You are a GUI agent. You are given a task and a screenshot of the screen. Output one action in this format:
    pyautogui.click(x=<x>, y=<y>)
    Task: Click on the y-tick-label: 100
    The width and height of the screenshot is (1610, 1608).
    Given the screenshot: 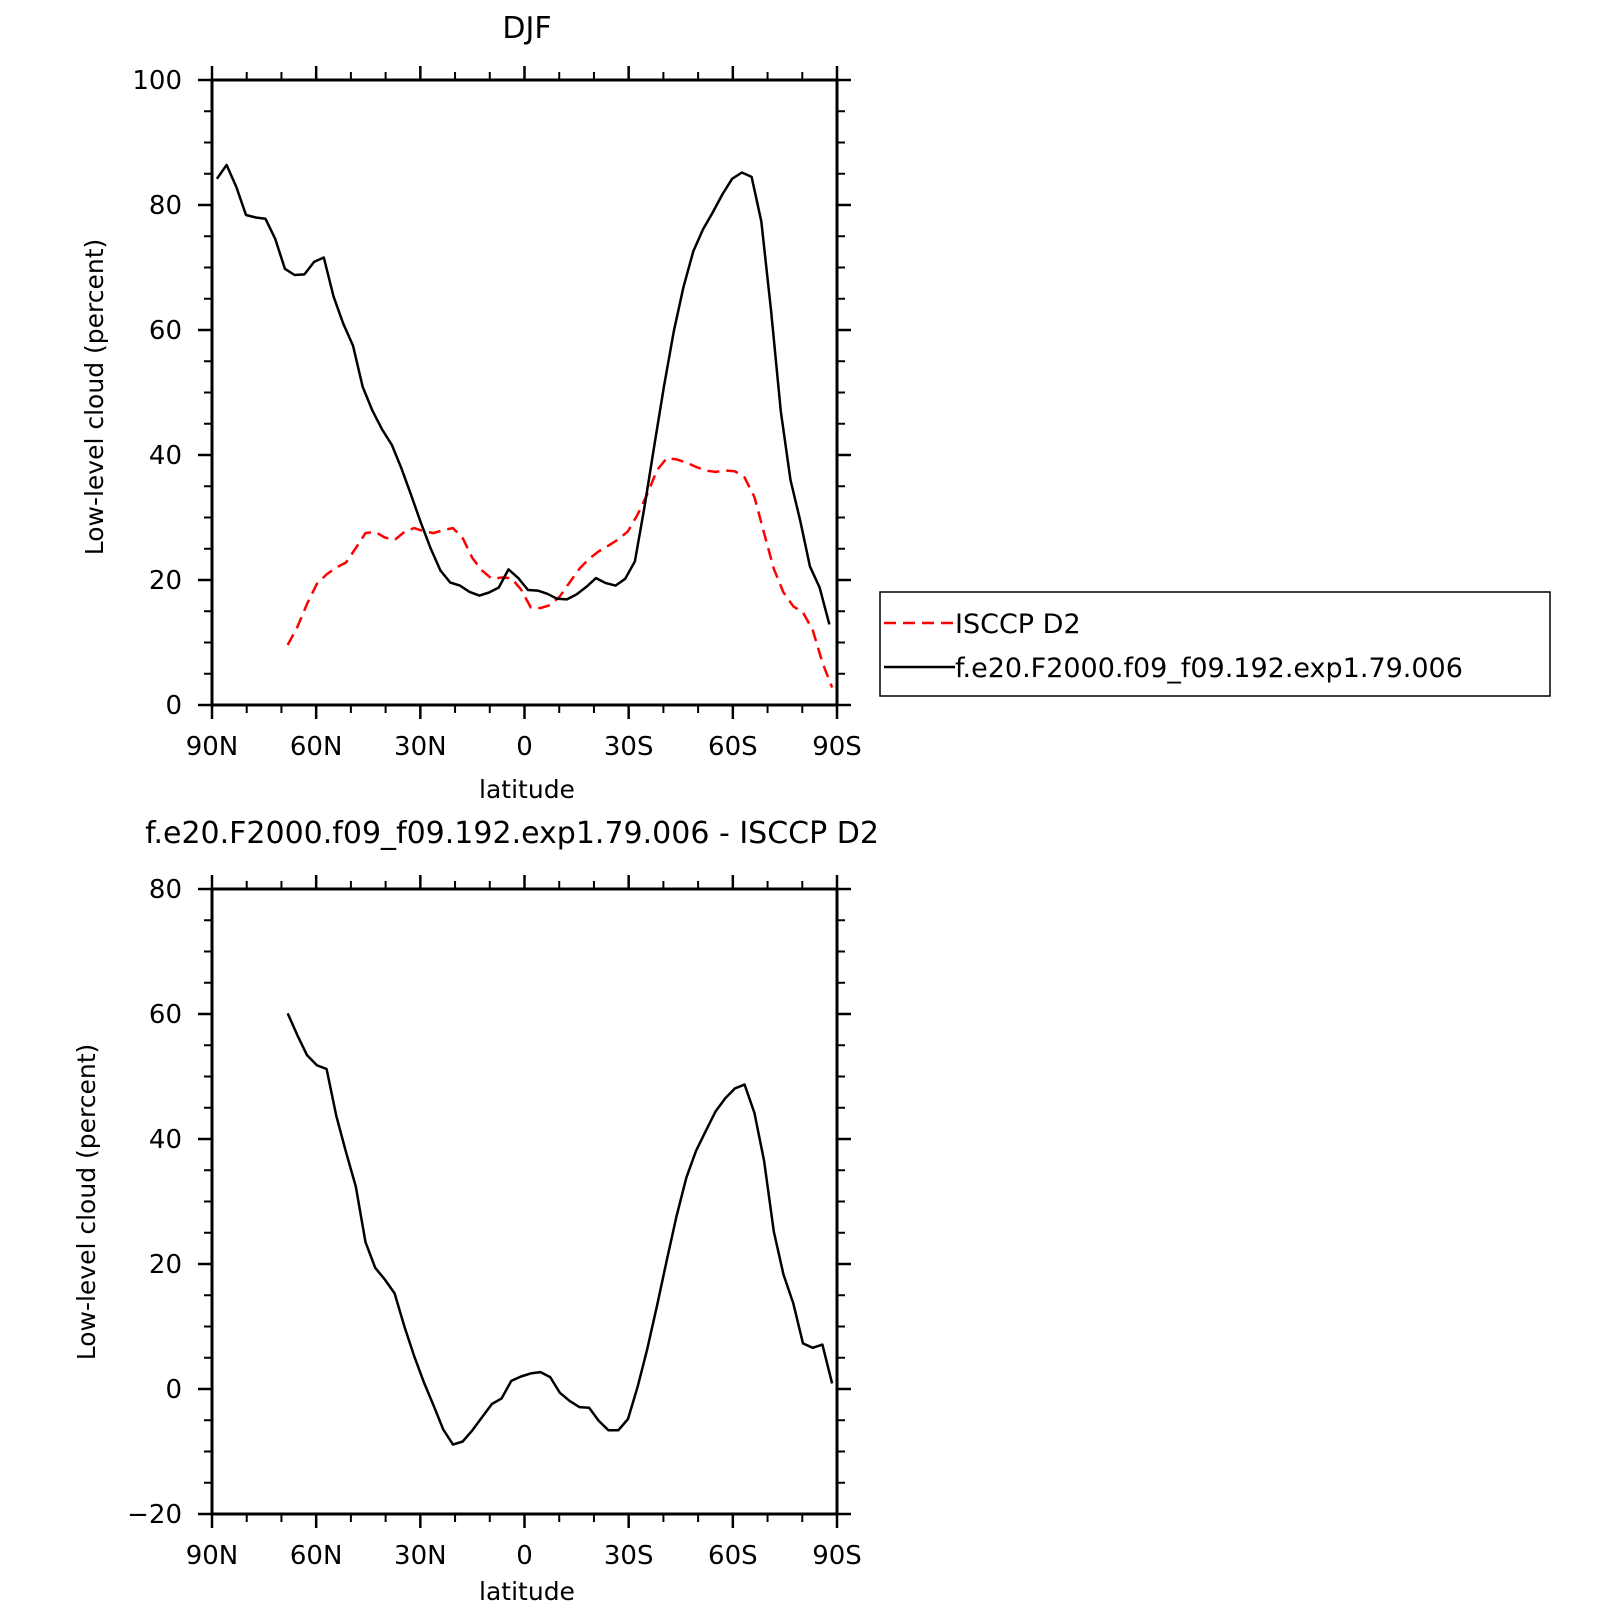 What is the action you would take?
    pyautogui.click(x=157, y=81)
    